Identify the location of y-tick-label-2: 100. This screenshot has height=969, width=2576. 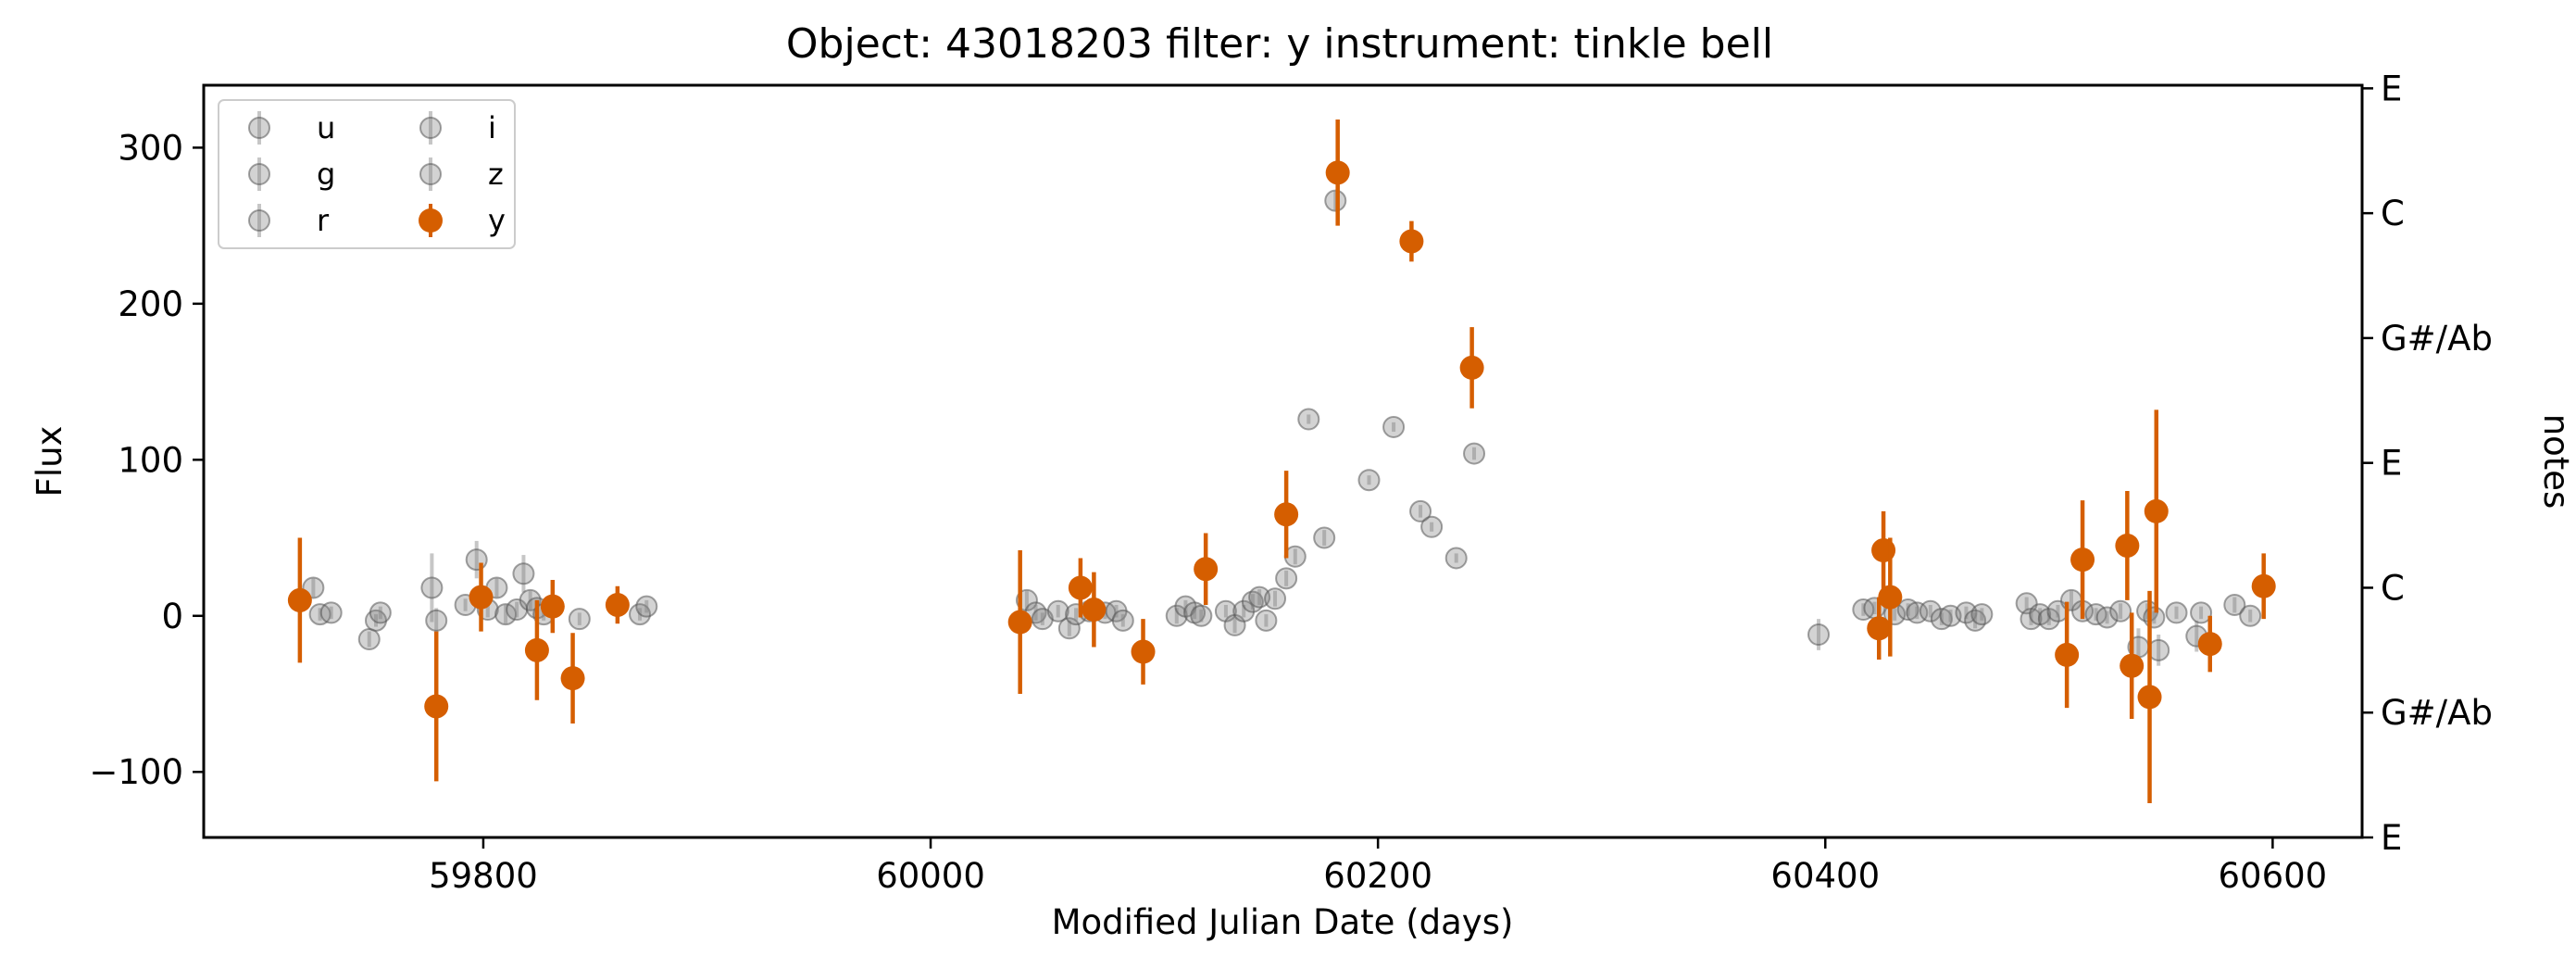
(150, 460).